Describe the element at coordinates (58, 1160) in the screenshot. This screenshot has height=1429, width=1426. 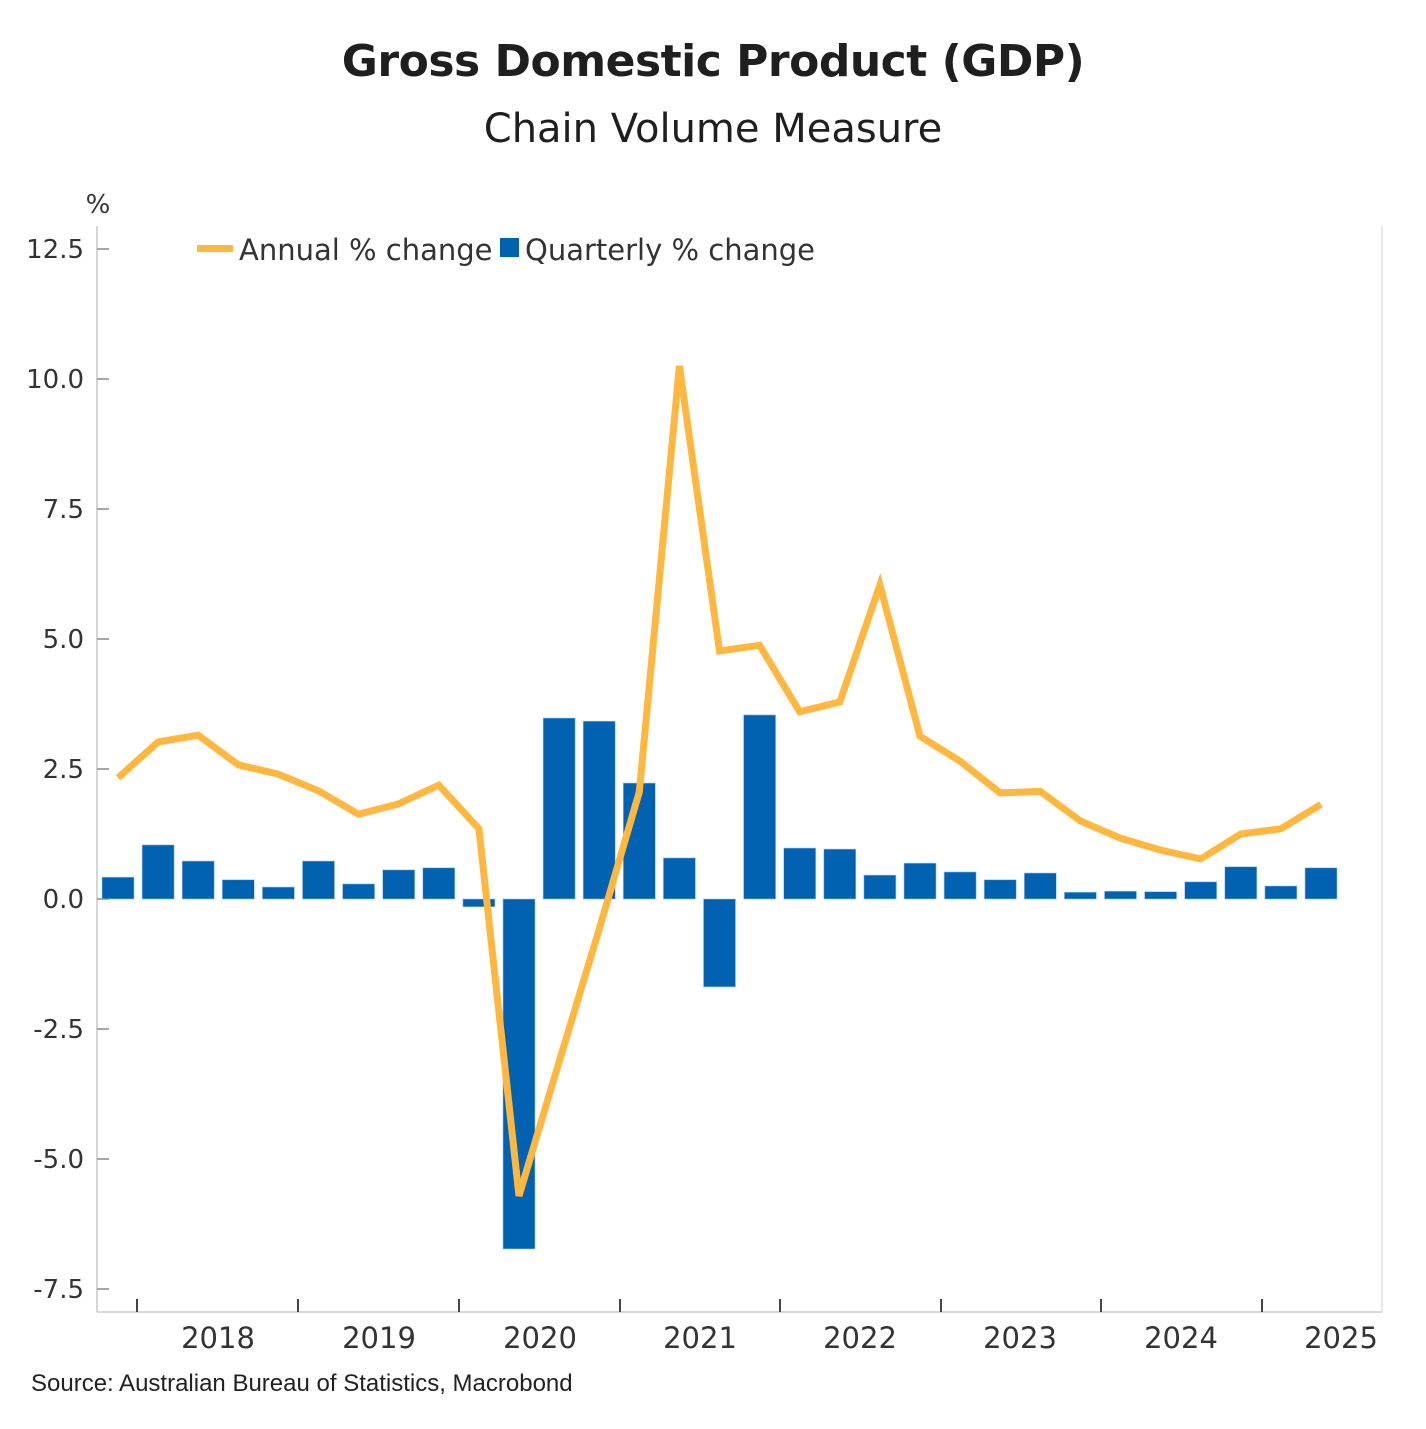
I see `y-tick-label: -5.0` at that location.